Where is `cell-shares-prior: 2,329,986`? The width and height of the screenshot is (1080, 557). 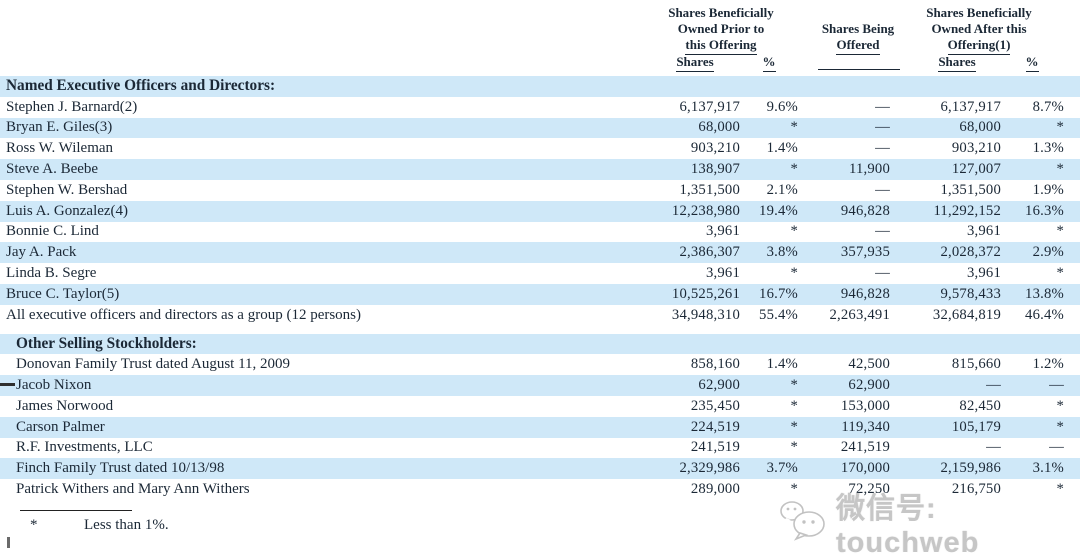 cell-shares-prior: 2,329,986 is located at coordinates (709, 468).